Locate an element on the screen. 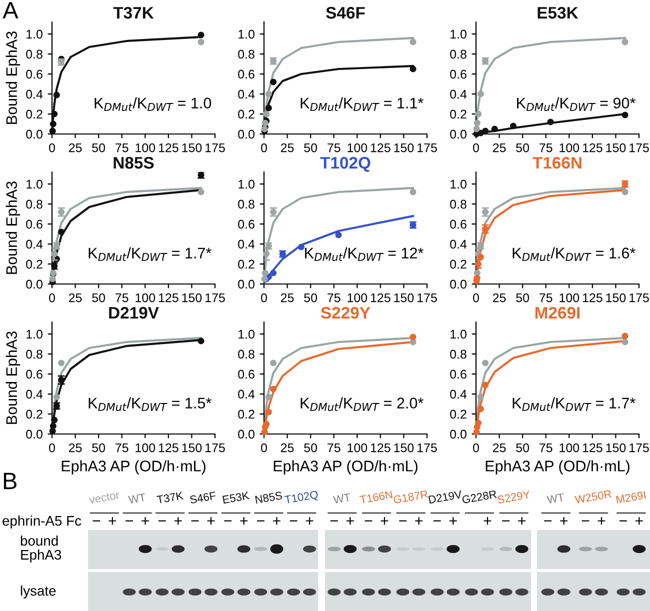  annotation: K$_{DMut}$/K$_{DWT}$ = 12* is located at coordinates (364, 254).